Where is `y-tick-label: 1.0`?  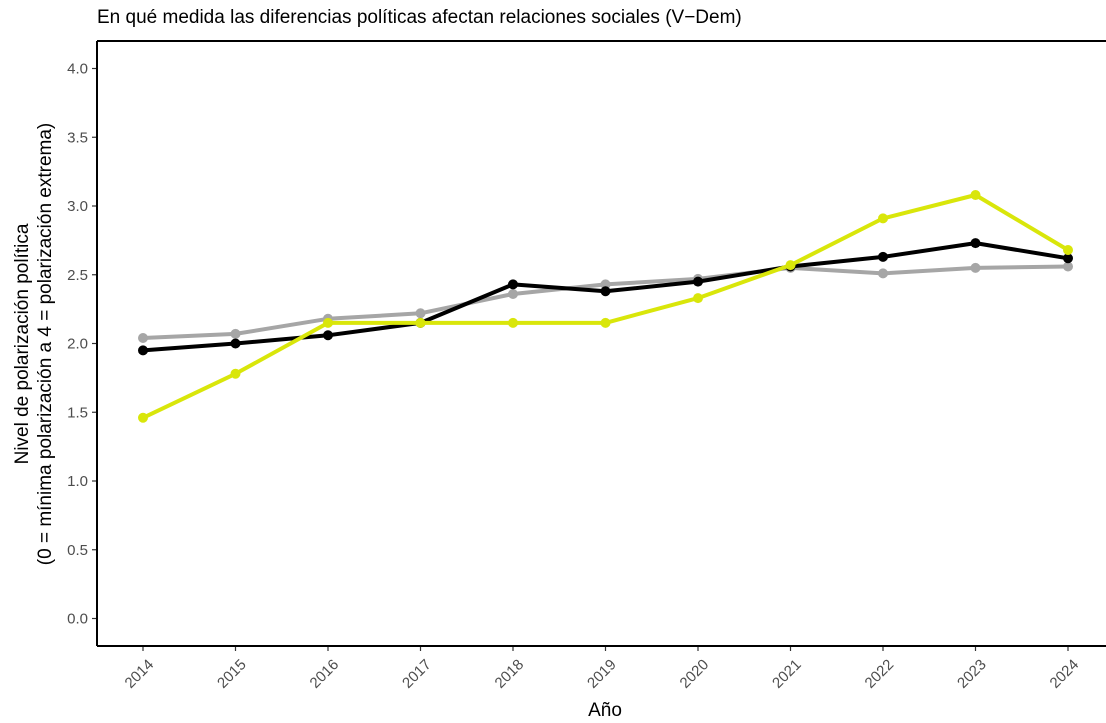 y-tick-label: 1.0 is located at coordinates (77, 481).